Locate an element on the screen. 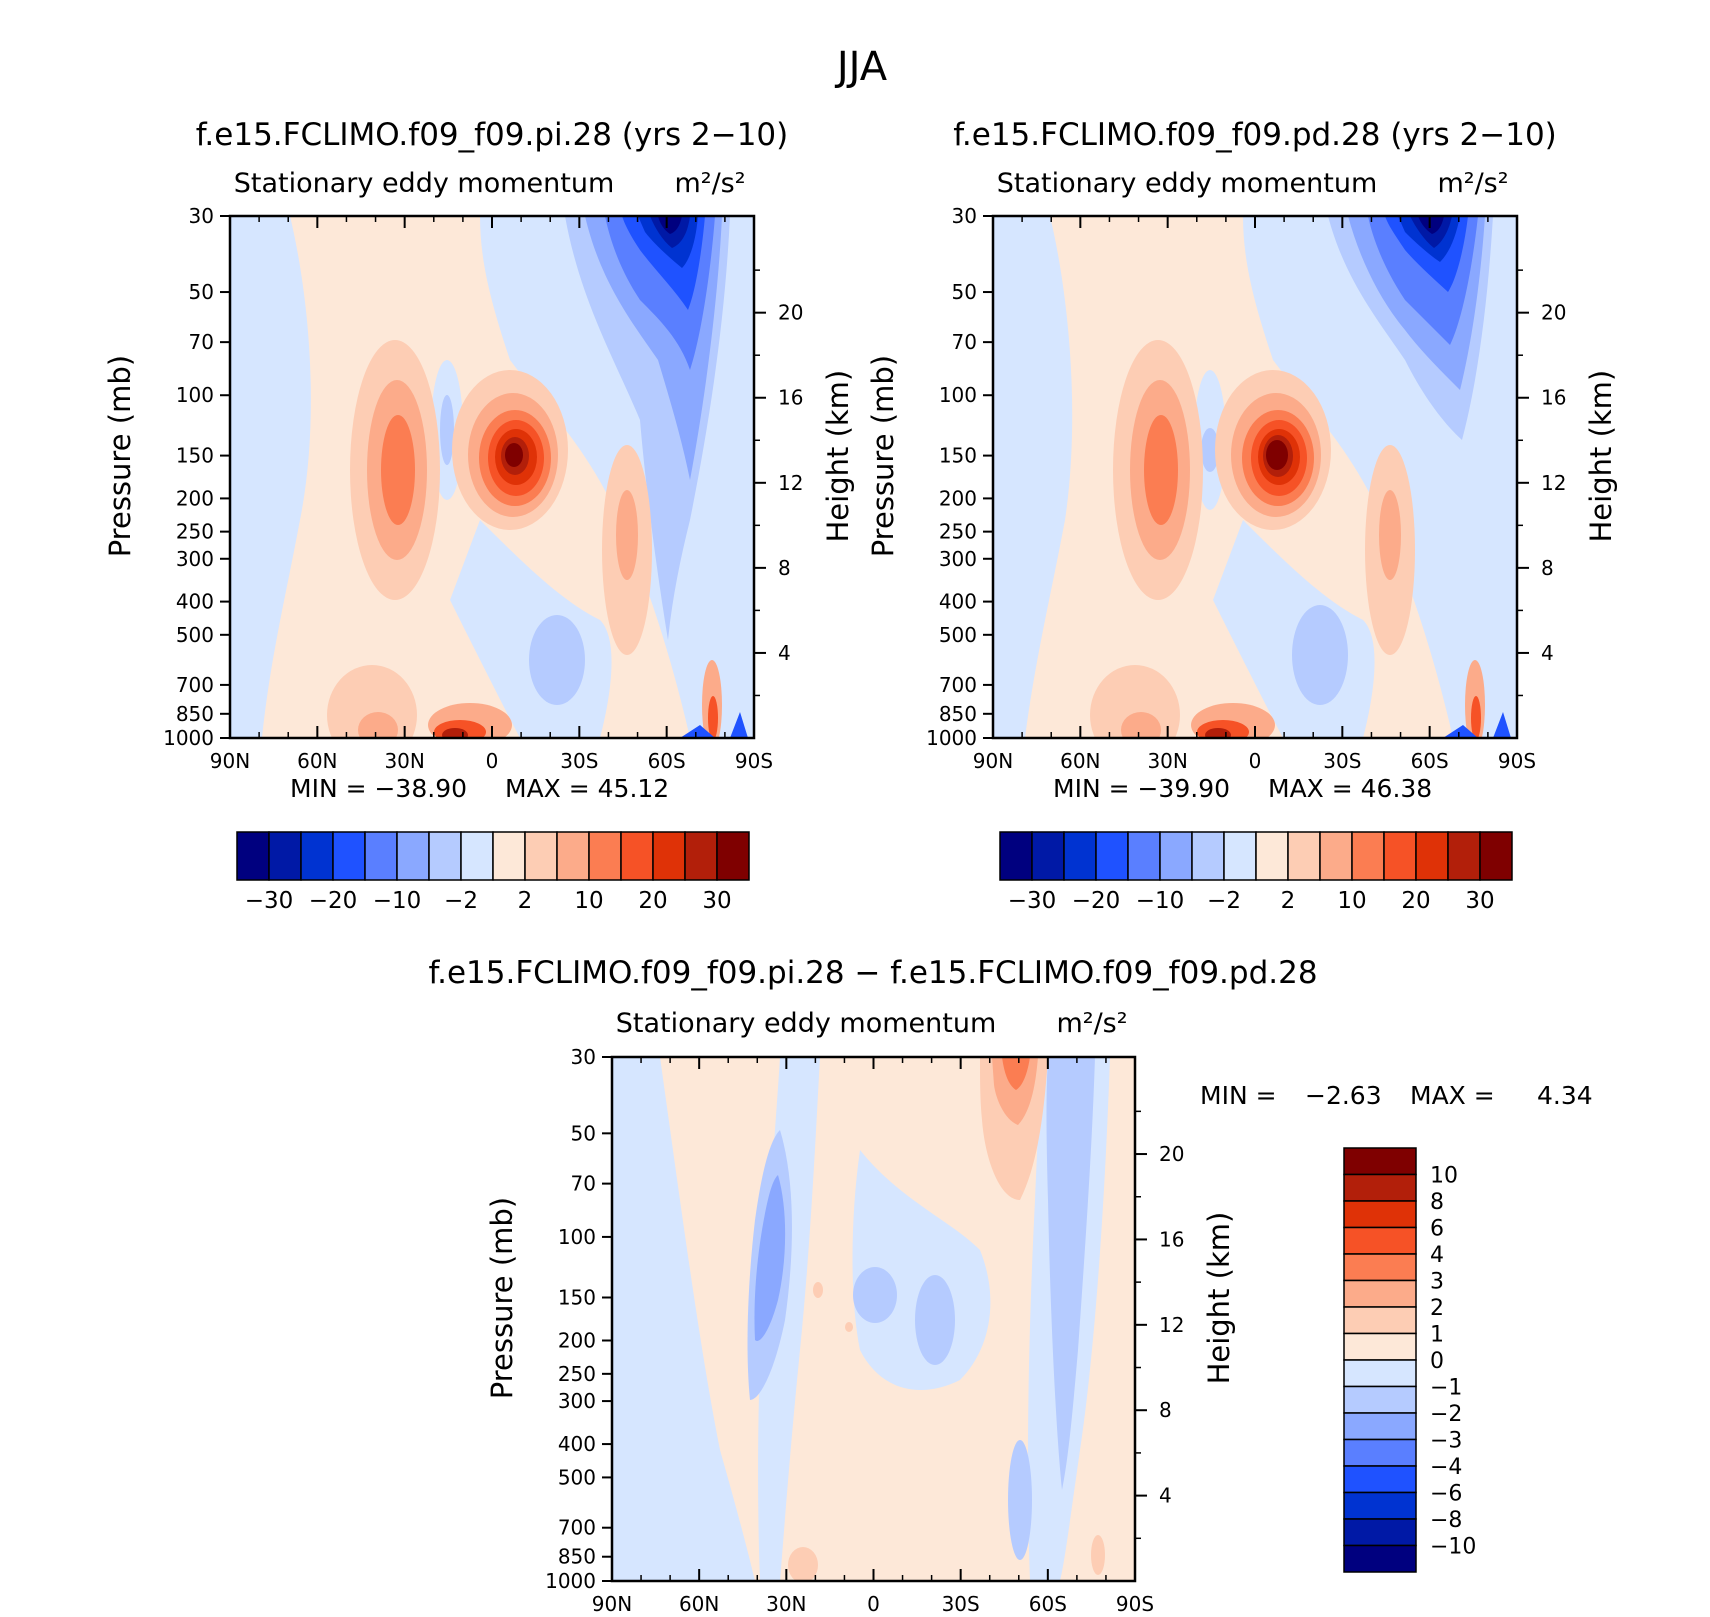 The height and width of the screenshot is (1617, 1710). colorbar-diff-label: −2 is located at coordinates (1446, 1414).